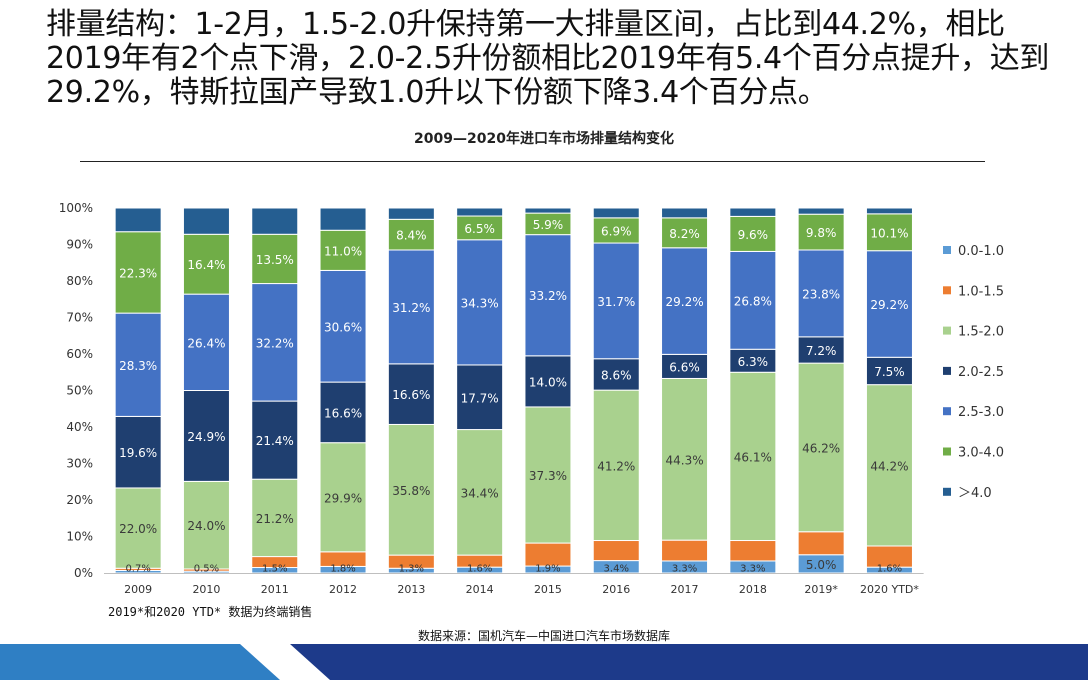 This screenshot has width=1088, height=680. Describe the element at coordinates (79, 500) in the screenshot. I see `y-tick-label: 20%` at that location.